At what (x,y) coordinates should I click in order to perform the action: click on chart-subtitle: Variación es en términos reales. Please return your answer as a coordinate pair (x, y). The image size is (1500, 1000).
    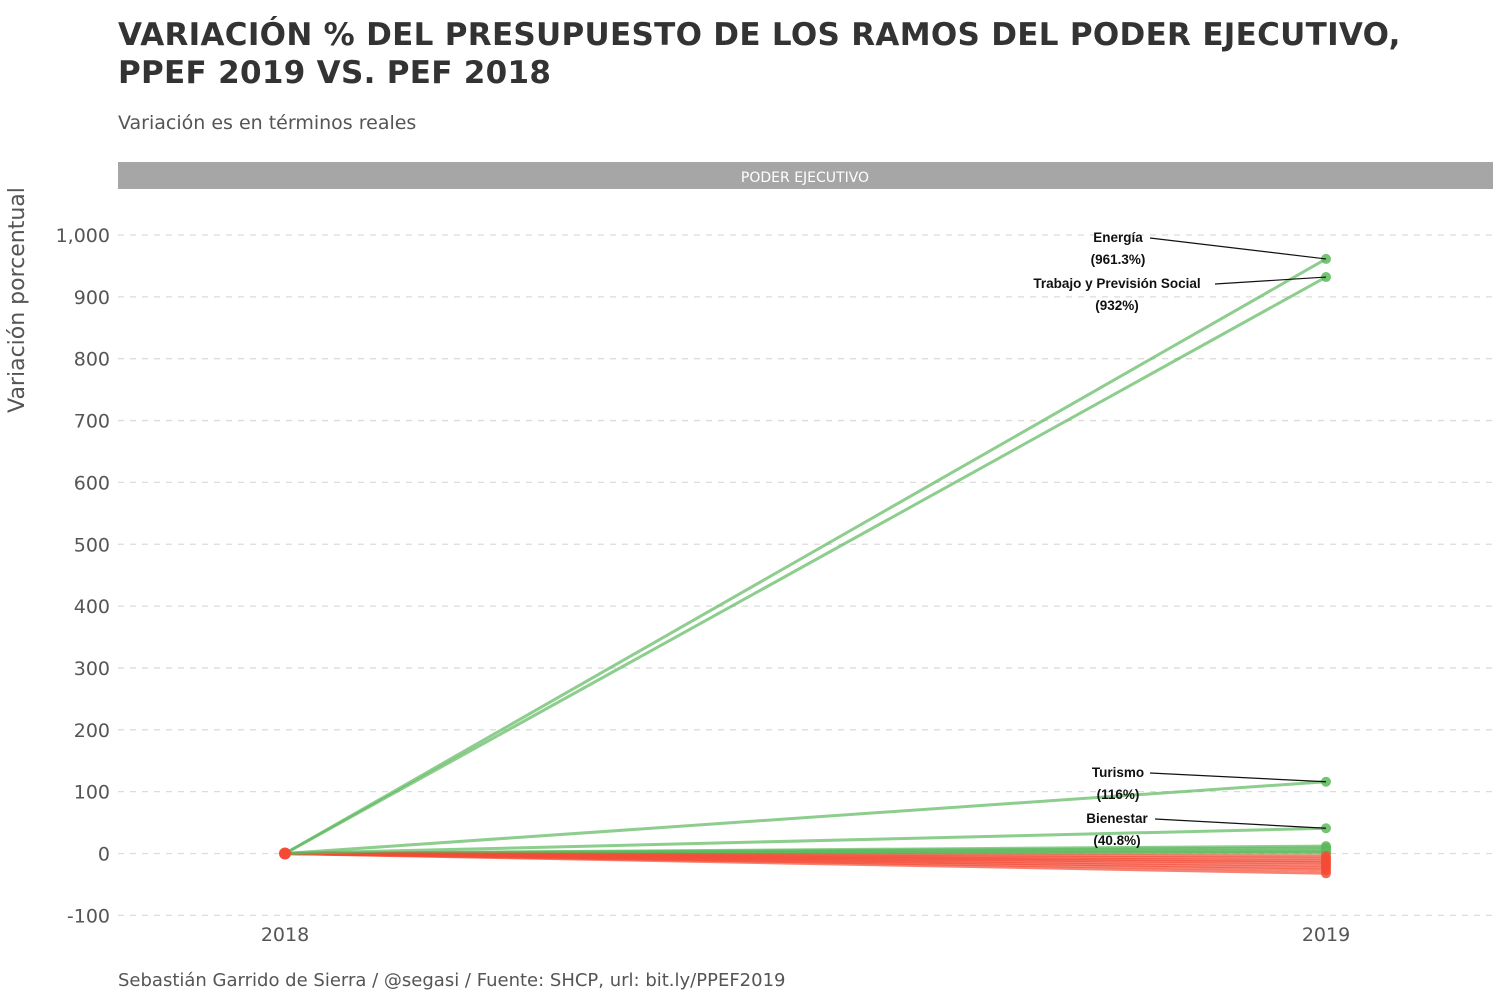
    Looking at the image, I should click on (267, 123).